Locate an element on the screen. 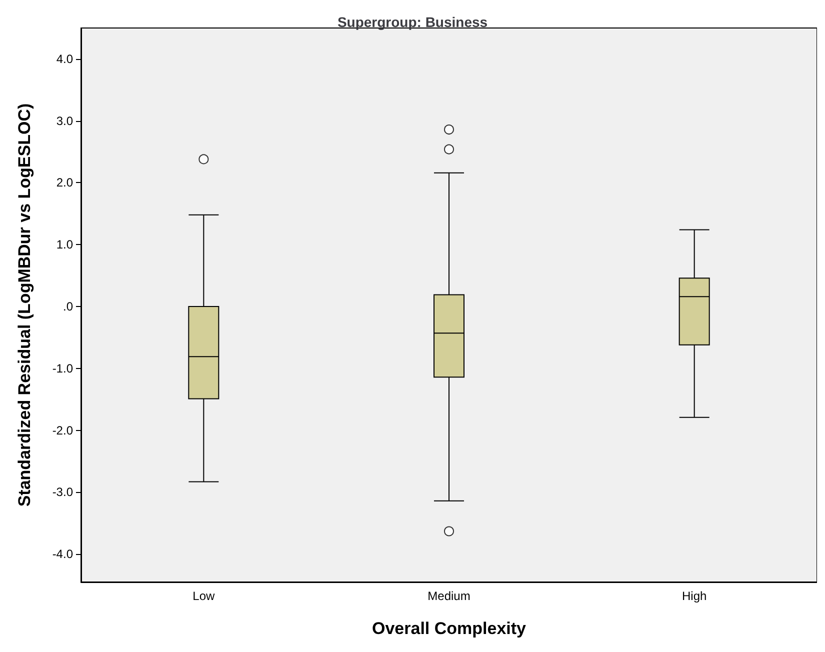 The width and height of the screenshot is (825, 652). x-tick-label: Medium is located at coordinates (449, 596).